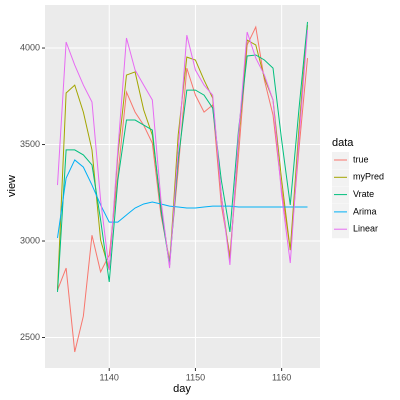 The height and width of the screenshot is (400, 400). What do you see at coordinates (365, 211) in the screenshot?
I see `legend-label: Arima` at bounding box center [365, 211].